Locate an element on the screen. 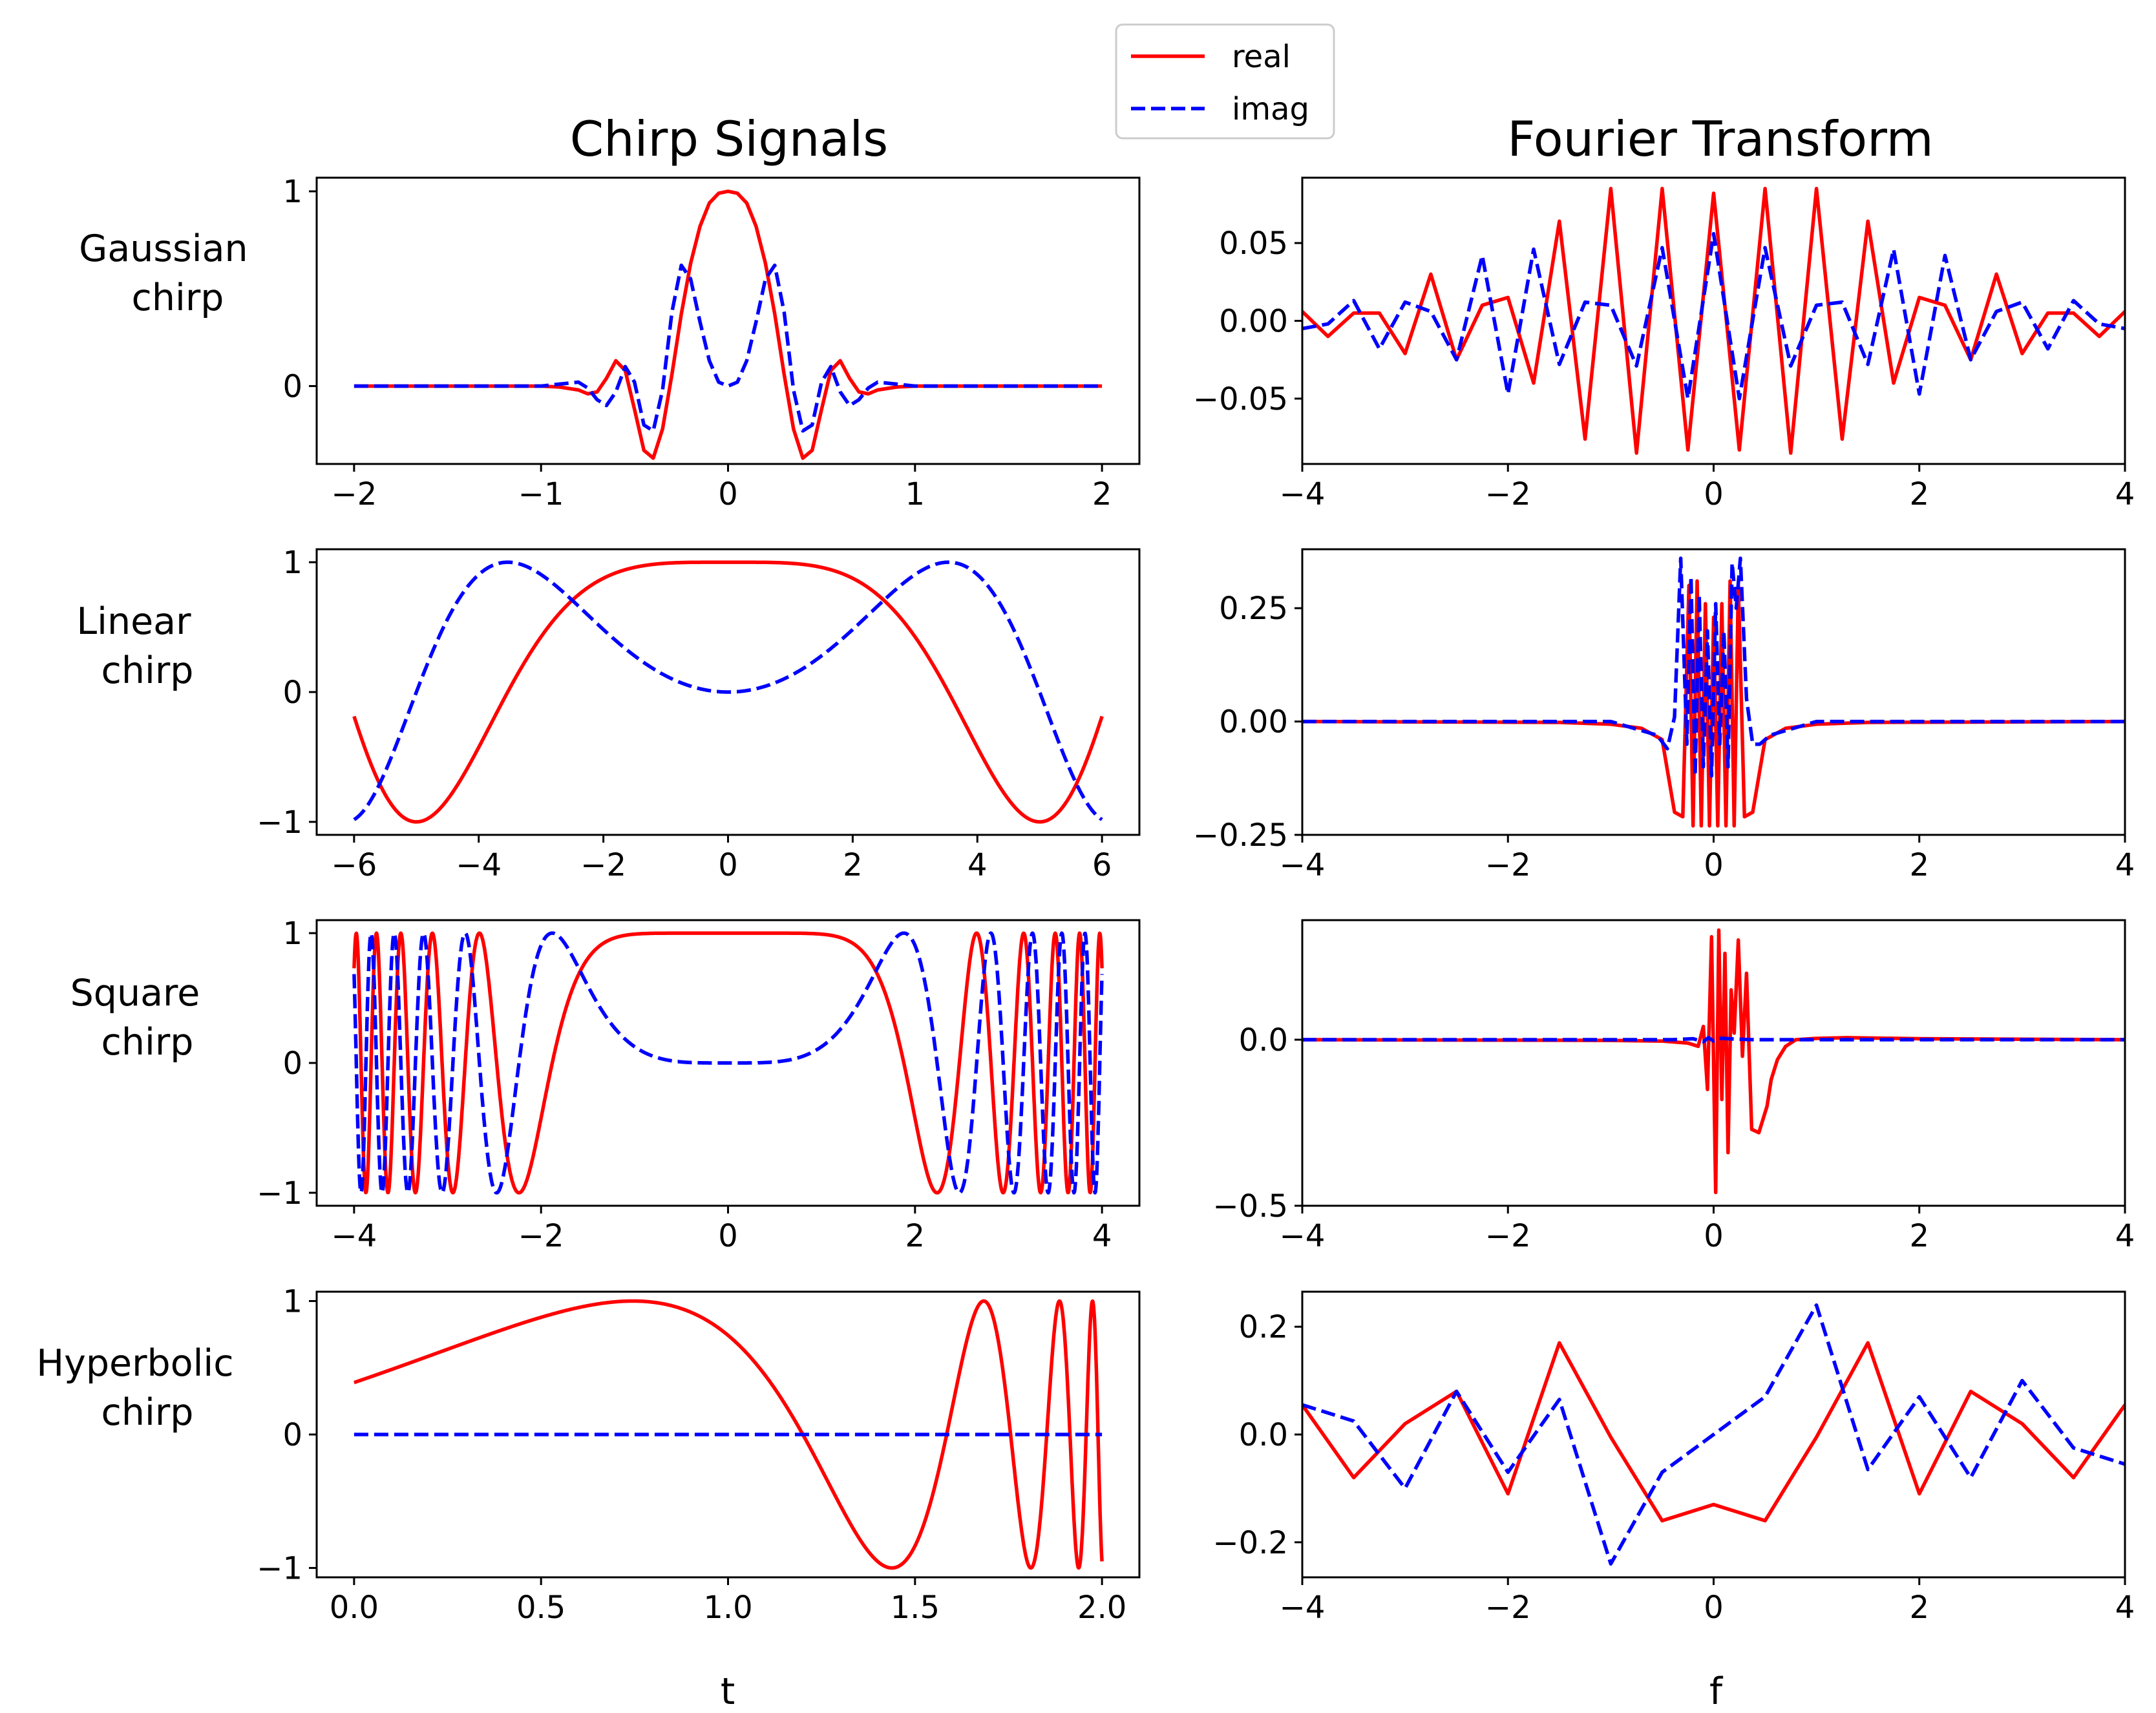  x-tick-label: 1.5 is located at coordinates (916, 1608).